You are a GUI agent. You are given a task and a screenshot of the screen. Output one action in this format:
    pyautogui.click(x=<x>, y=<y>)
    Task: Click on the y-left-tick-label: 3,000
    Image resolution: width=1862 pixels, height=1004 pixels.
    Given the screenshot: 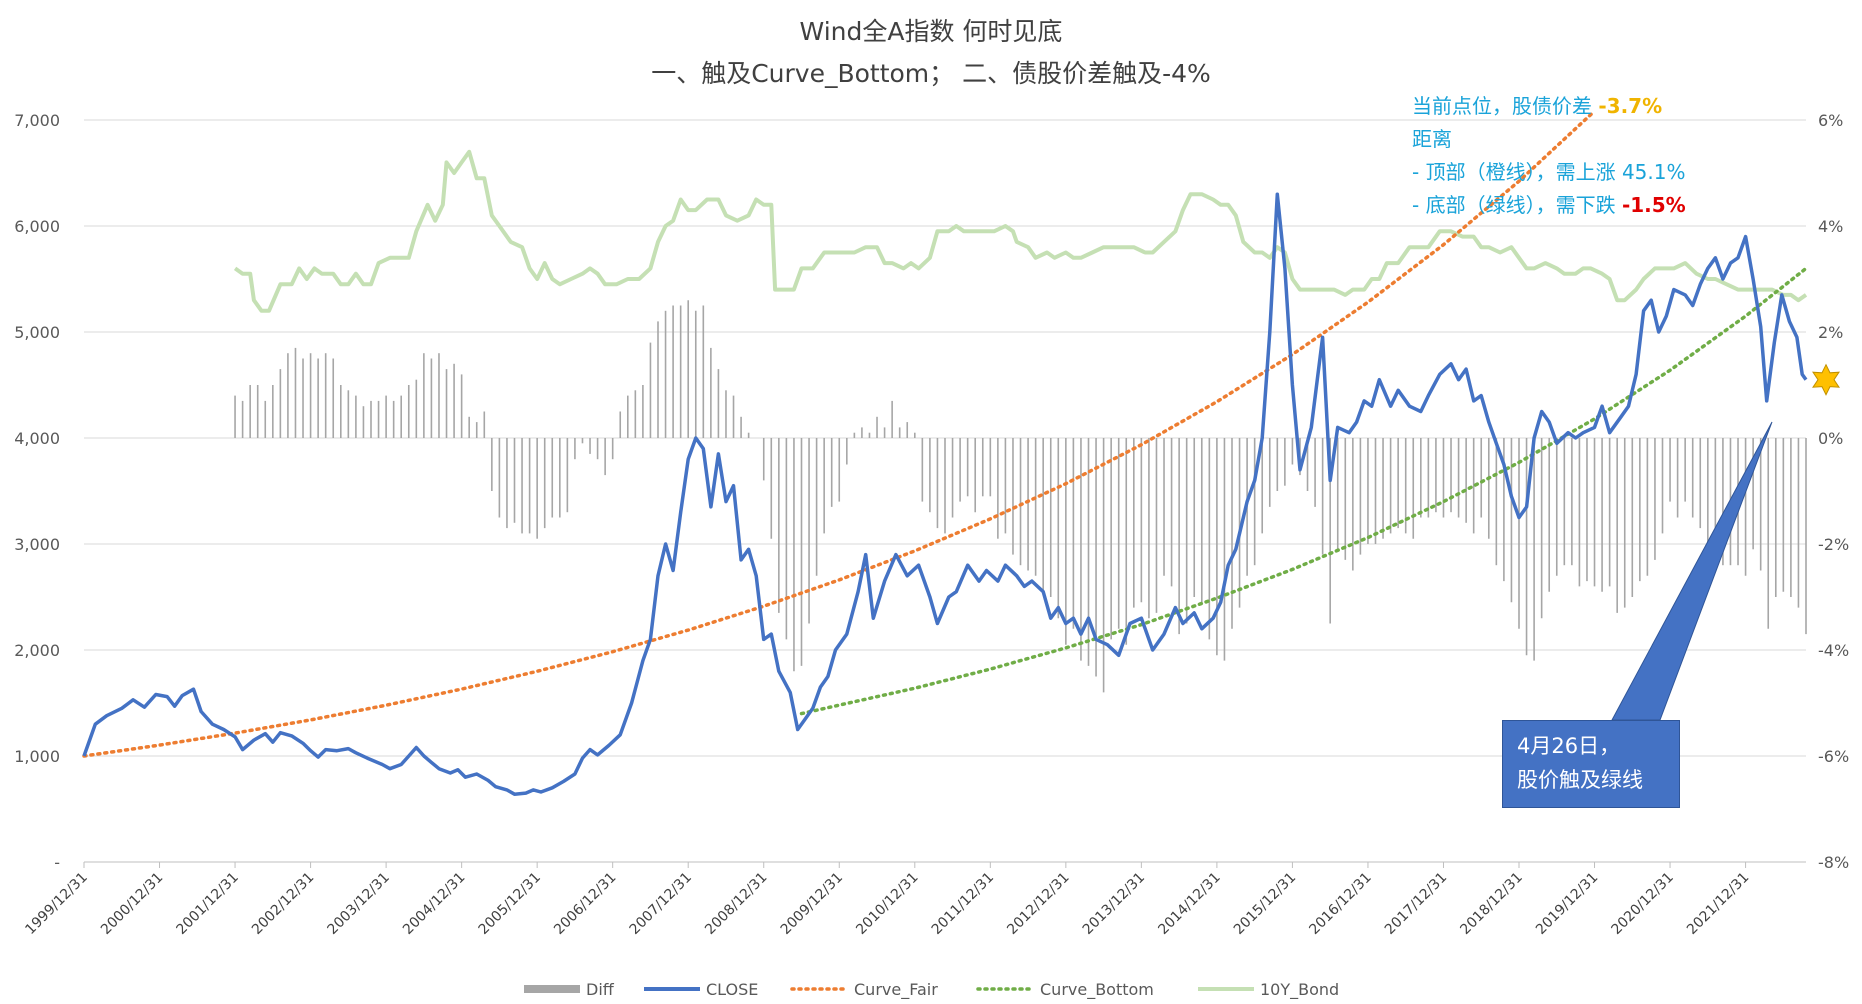 What is the action you would take?
    pyautogui.click(x=37, y=544)
    